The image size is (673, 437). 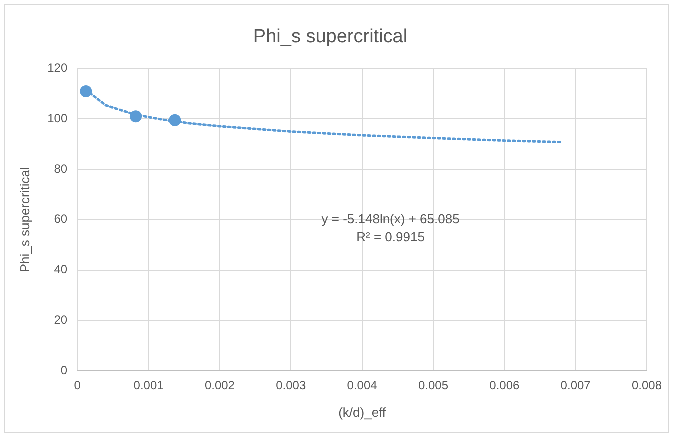 What do you see at coordinates (362, 385) in the screenshot?
I see `x-tick-label: 0.004` at bounding box center [362, 385].